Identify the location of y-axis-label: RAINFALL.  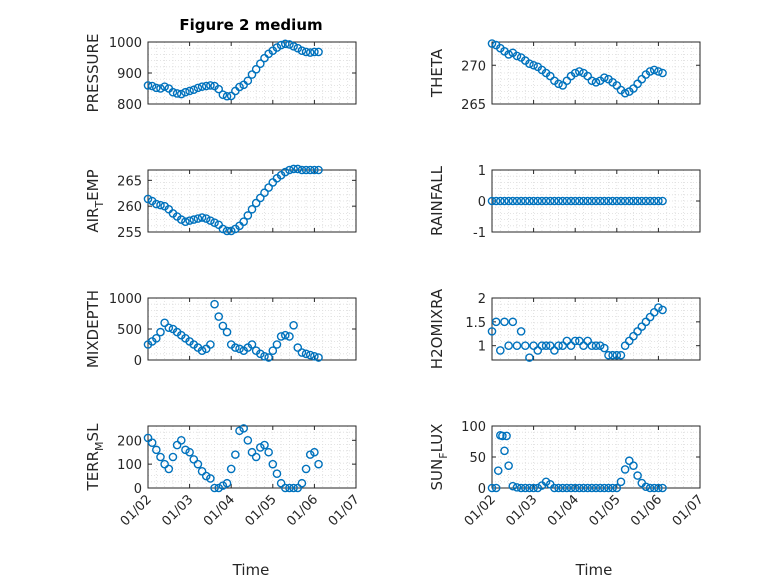
(437, 200).